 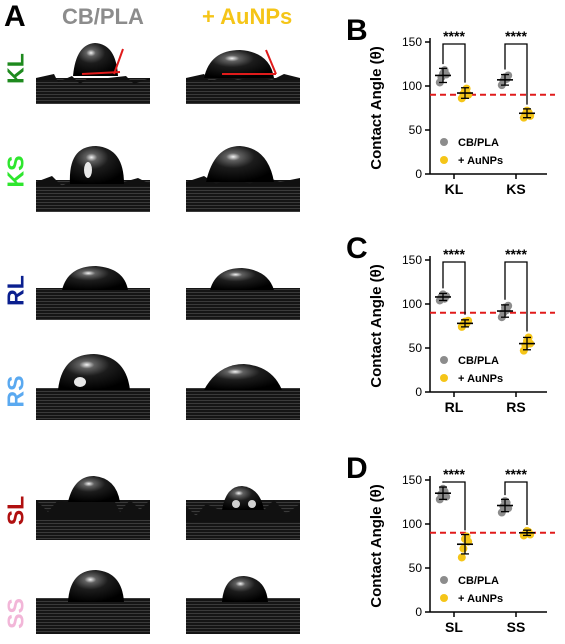 What do you see at coordinates (15, 290) in the screenshot?
I see `row-label-rl: RL` at bounding box center [15, 290].